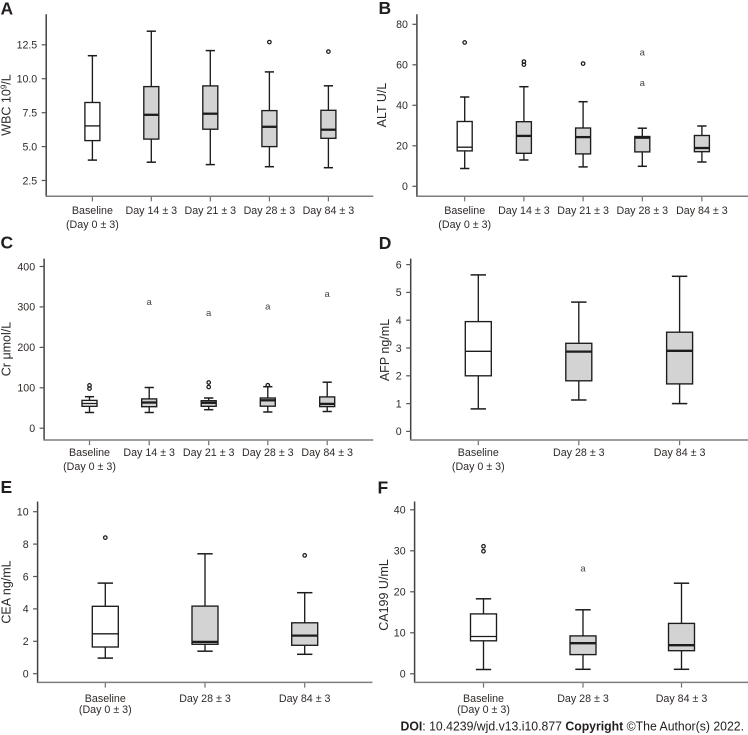 This screenshot has height=735, width=748. I want to click on svg-text: 400, so click(26, 267).